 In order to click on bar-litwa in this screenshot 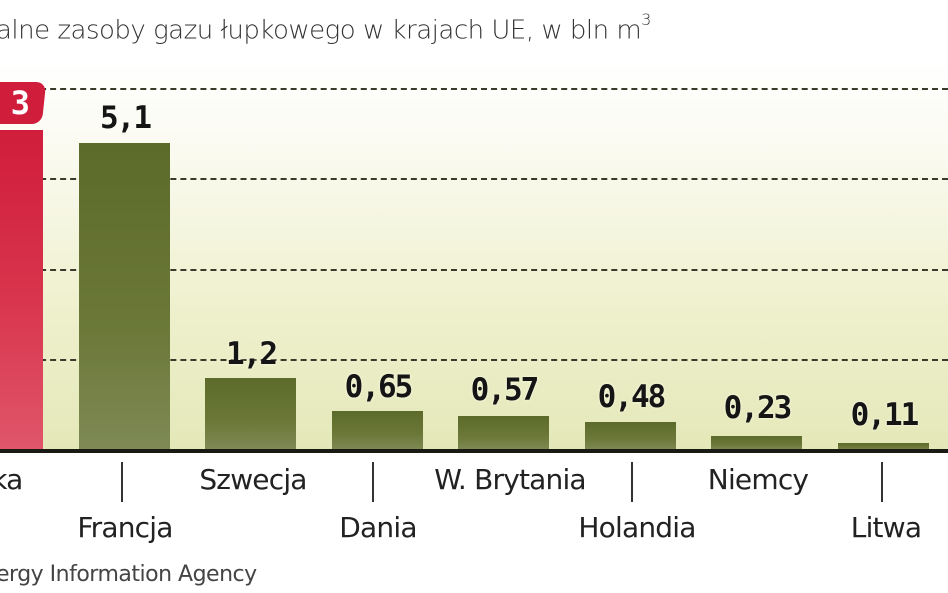, I will do `click(883, 446)`.